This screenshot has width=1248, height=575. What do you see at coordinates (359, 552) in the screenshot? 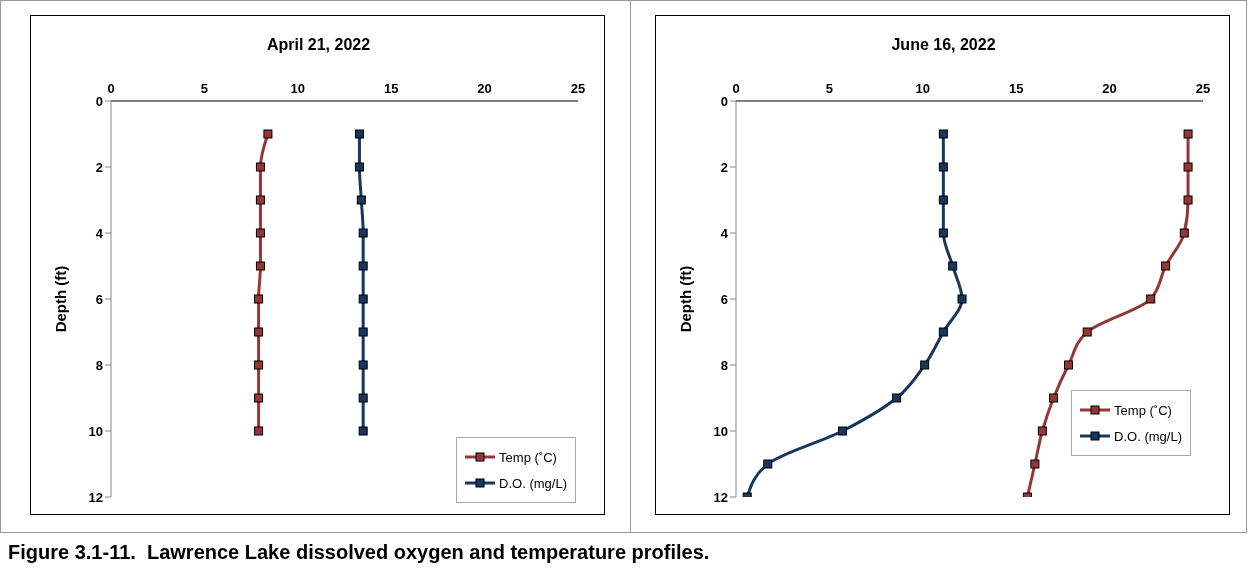
I see `caption: Figure 3.1-11. Lawrence Lake dissolved oxygen and temperature profiles.` at bounding box center [359, 552].